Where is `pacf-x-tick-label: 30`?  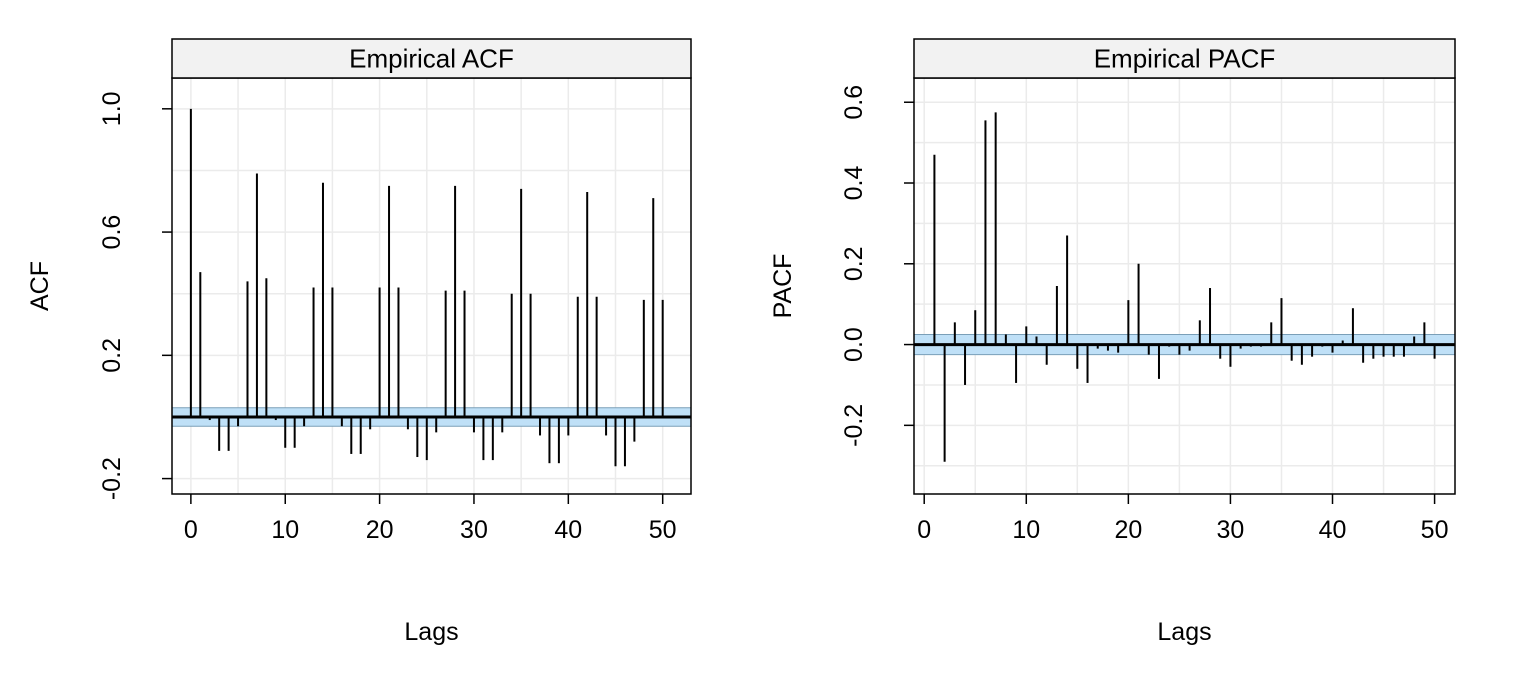
pacf-x-tick-label: 30 is located at coordinates (1231, 530).